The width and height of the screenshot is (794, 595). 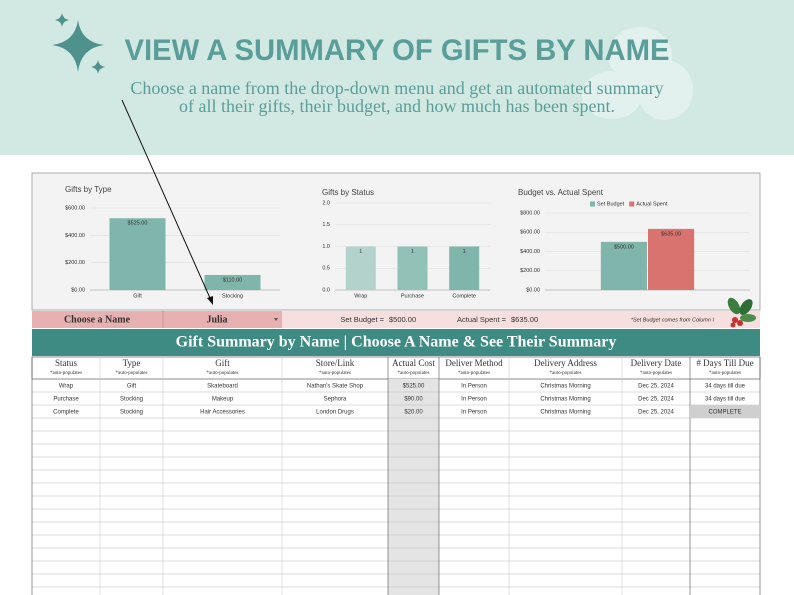 I want to click on table-cell: Hair Accessories, so click(x=222, y=413).